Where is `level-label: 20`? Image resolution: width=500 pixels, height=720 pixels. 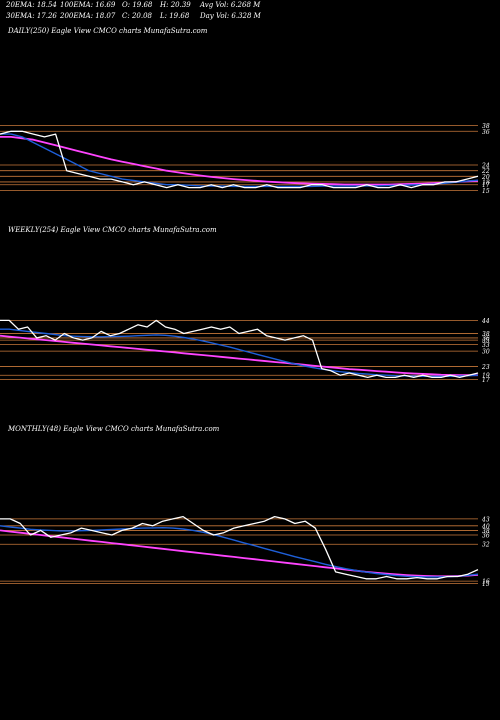
level-label: 20 is located at coordinates (485, 177).